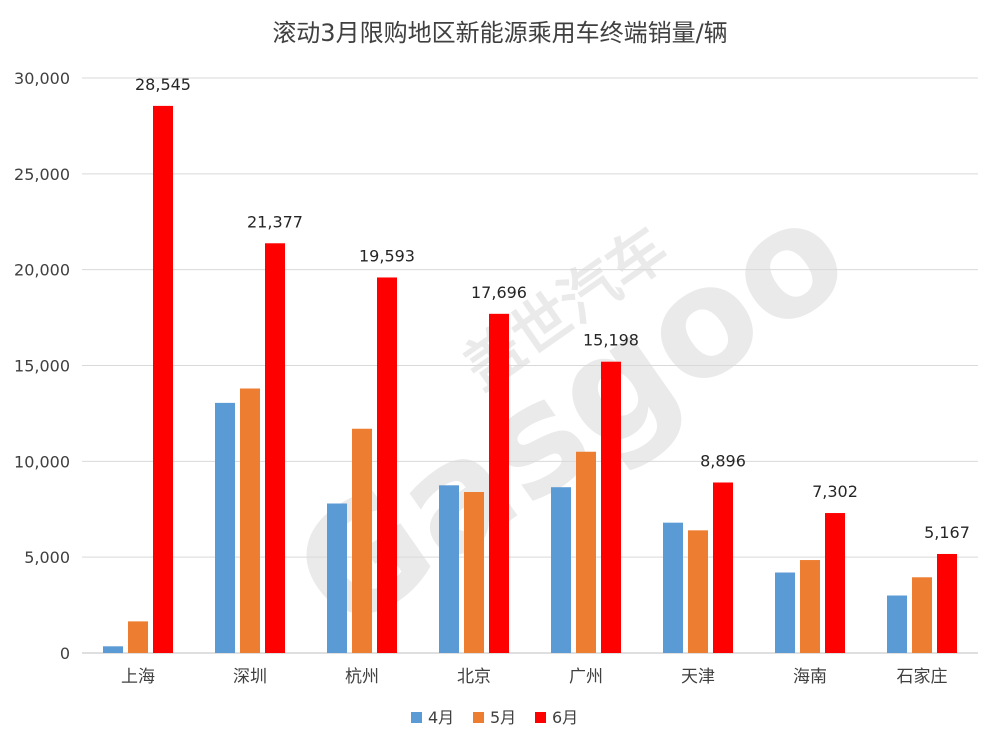  I want to click on data-label: 15,198, so click(611, 340).